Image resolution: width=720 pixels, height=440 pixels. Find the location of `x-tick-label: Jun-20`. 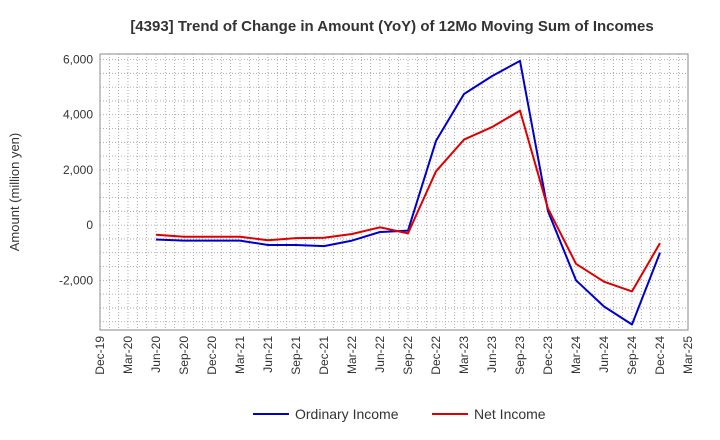

x-tick-label: Jun-20 is located at coordinates (156, 354).